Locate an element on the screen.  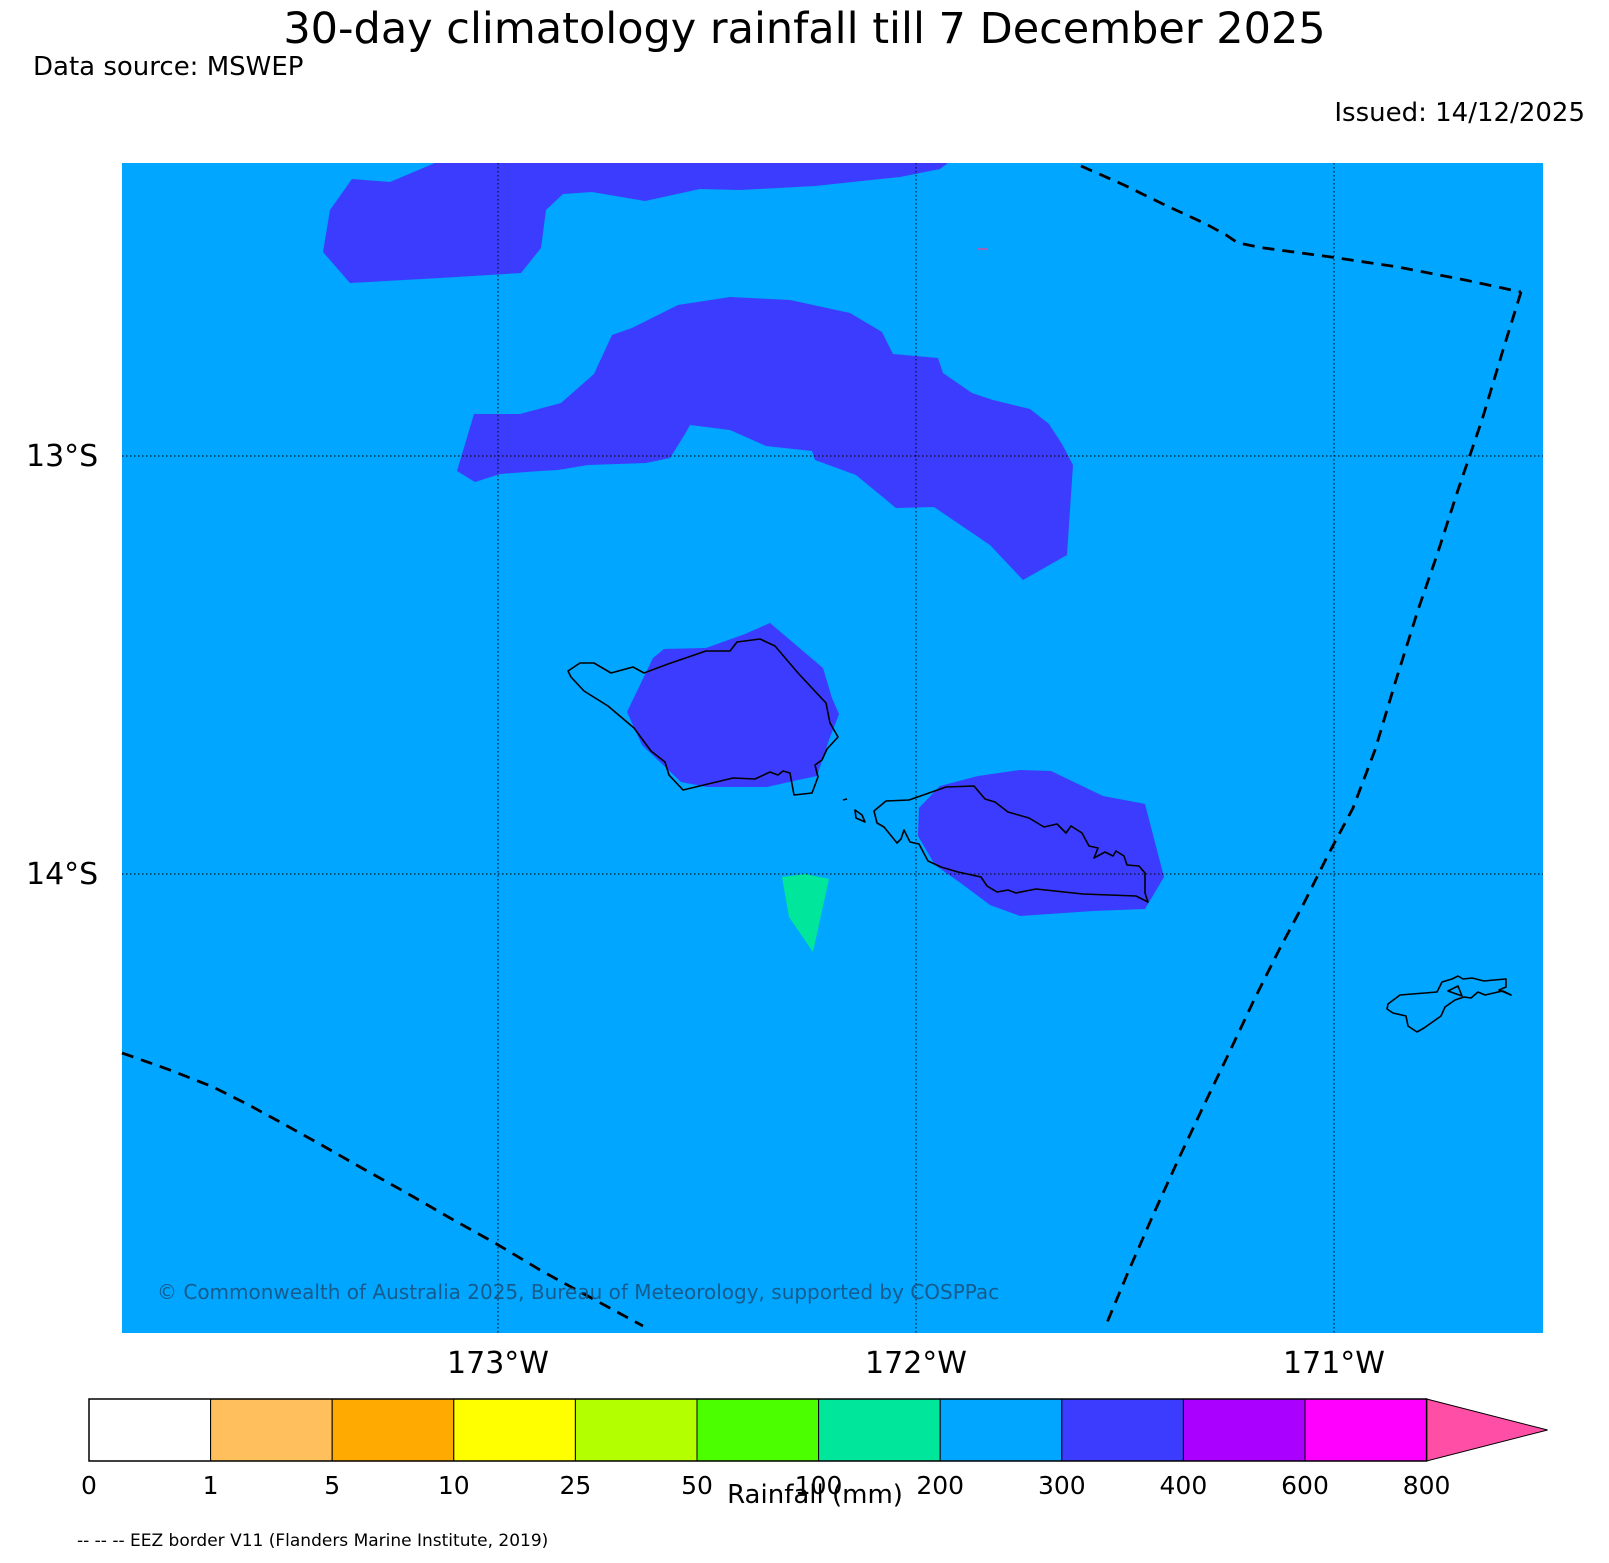
coastline-upolu-east is located at coordinates (1011, 844).